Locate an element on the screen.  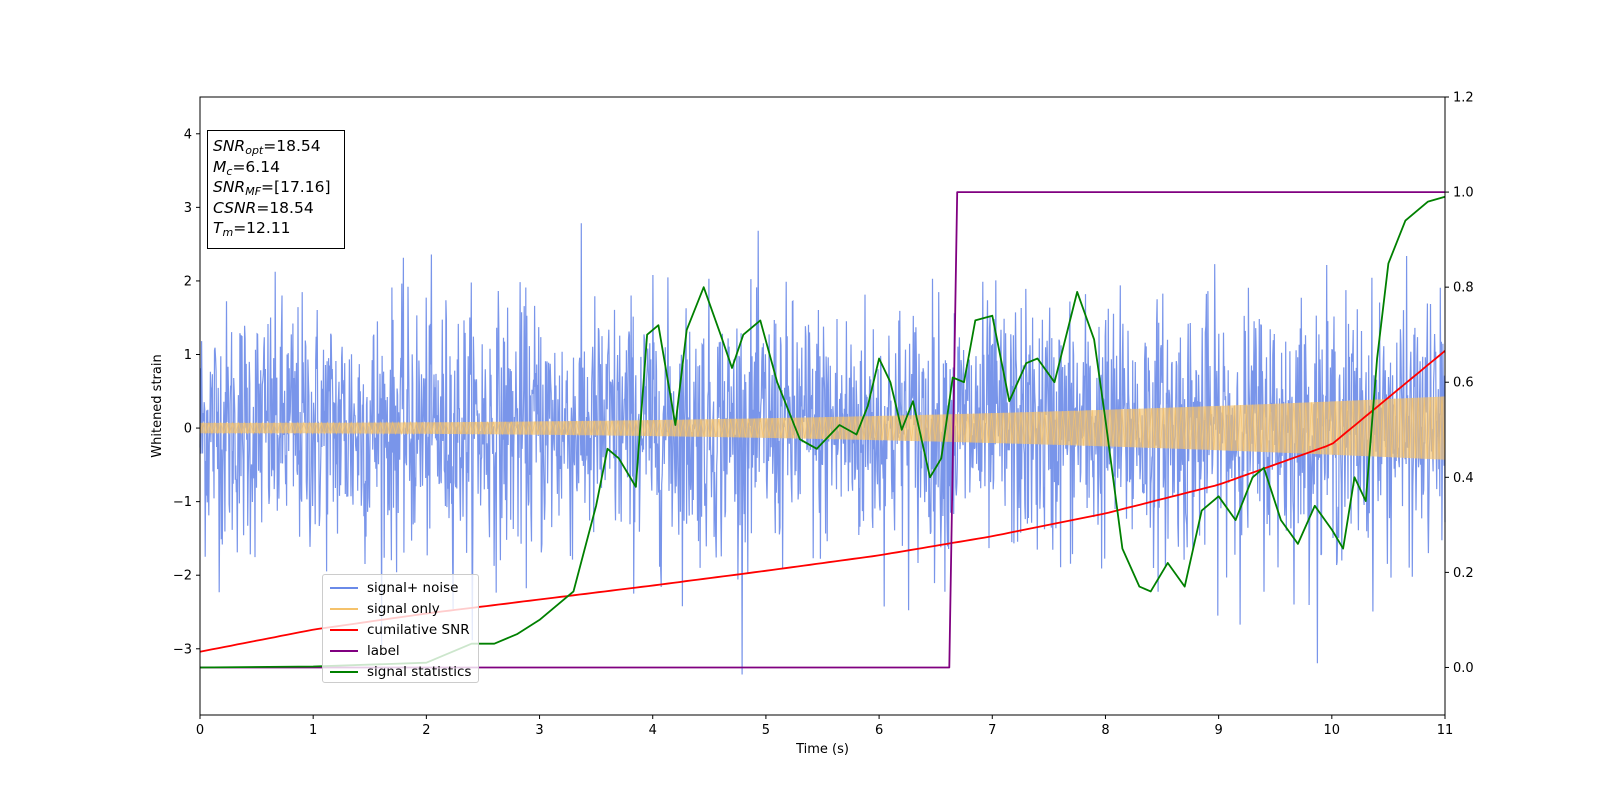
annotation-line: SNRMF=[17.16] is located at coordinates (278, 187).